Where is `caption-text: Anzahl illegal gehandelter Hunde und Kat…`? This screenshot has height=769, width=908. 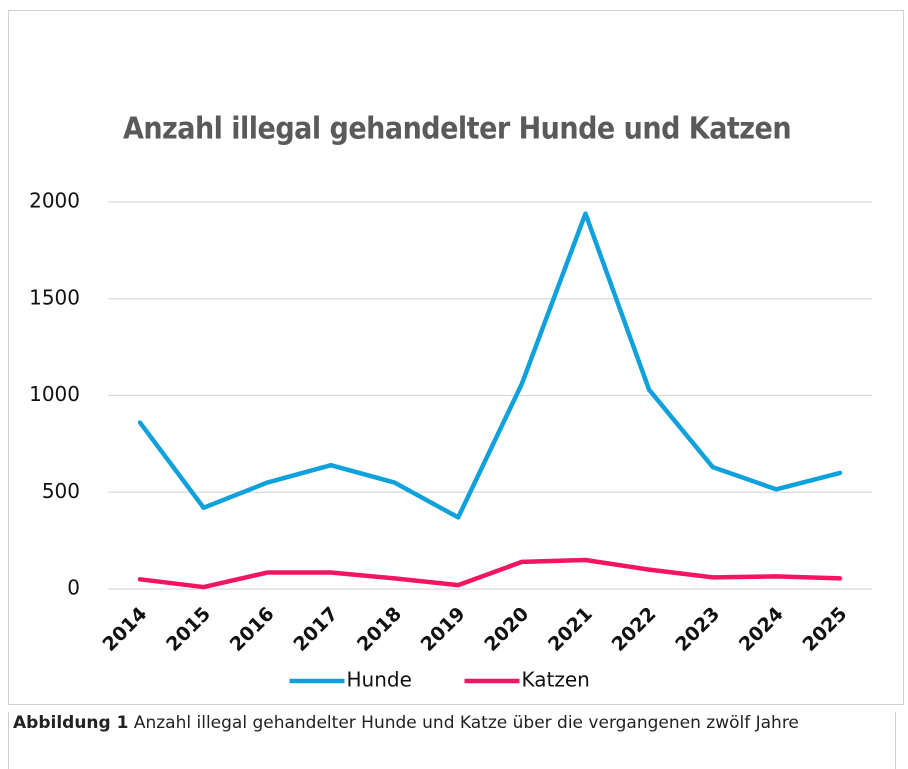
caption-text: Anzahl illegal gehandelter Hunde und Kat… is located at coordinates (466, 723).